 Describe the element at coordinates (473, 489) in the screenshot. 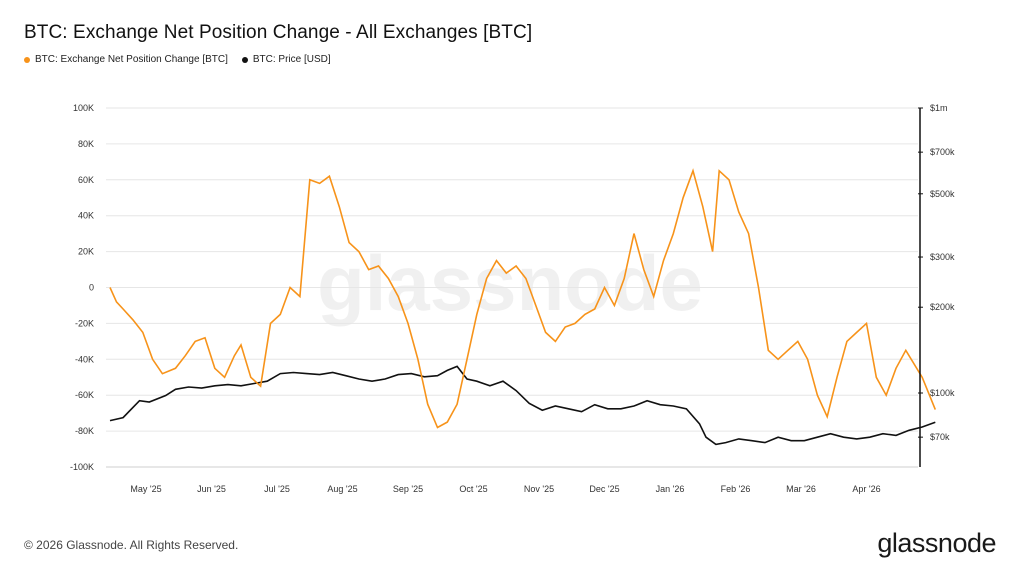

I see `x-tick-label: Oct '25` at that location.